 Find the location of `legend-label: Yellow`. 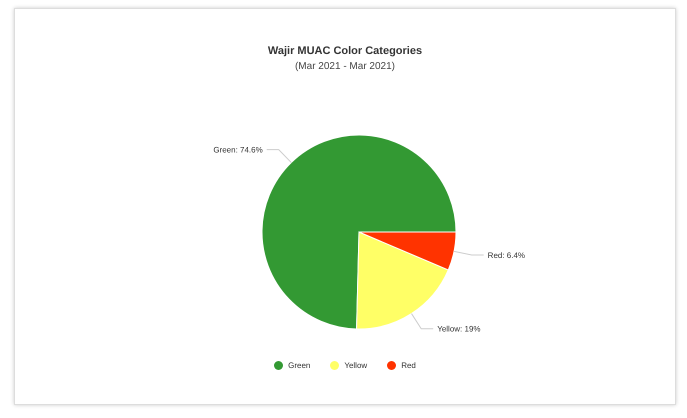

legend-label: Yellow is located at coordinates (355, 365).